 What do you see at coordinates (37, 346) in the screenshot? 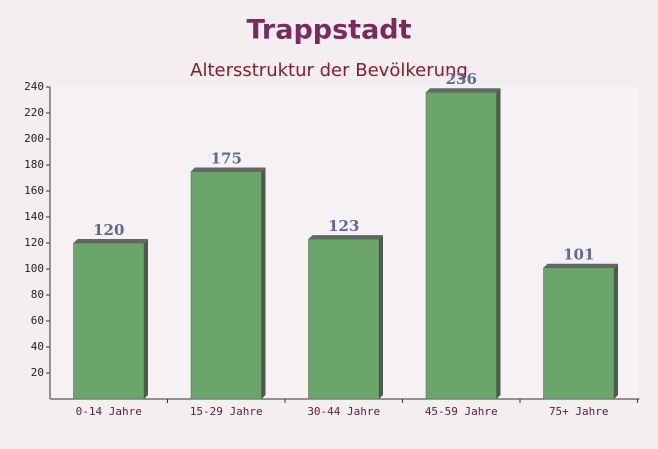
I see `y-tick-label: 40` at bounding box center [37, 346].